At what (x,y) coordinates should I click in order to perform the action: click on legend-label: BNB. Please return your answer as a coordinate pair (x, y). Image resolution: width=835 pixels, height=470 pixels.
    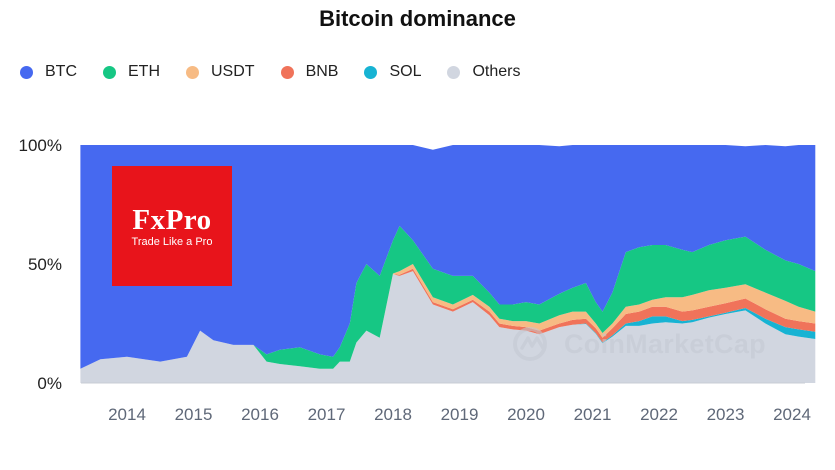
    Looking at the image, I should click on (322, 71).